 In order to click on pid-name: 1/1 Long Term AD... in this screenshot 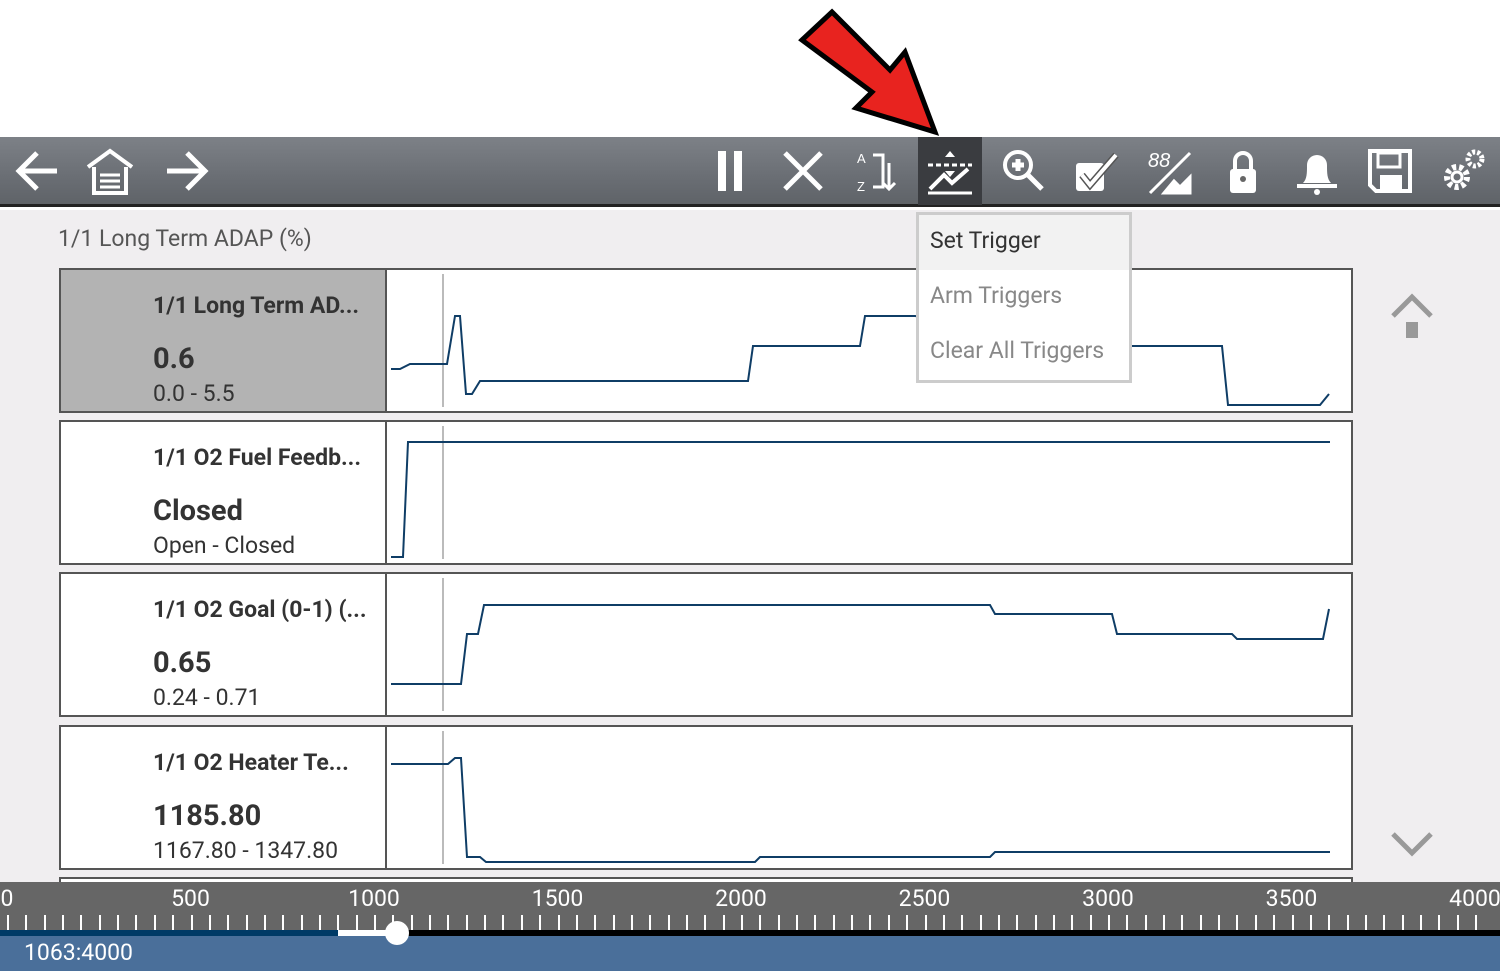, I will do `click(256, 305)`.